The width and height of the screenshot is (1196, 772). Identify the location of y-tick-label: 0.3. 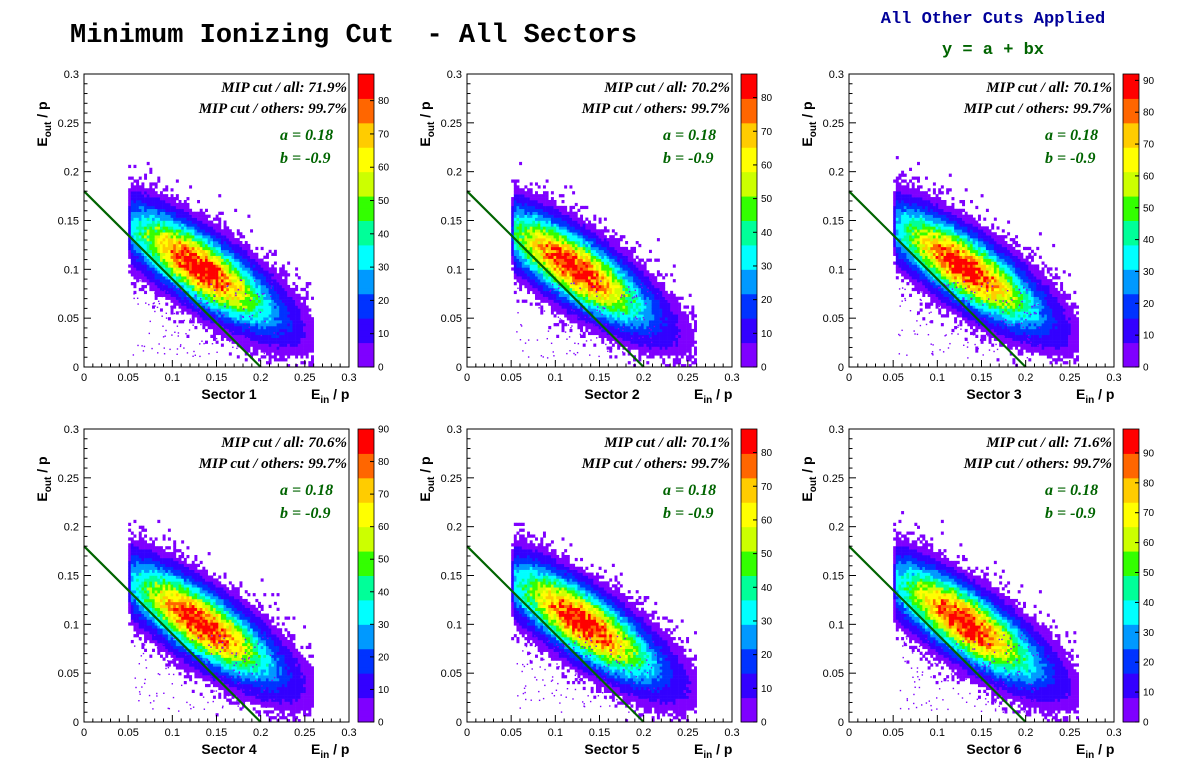
(71, 75).